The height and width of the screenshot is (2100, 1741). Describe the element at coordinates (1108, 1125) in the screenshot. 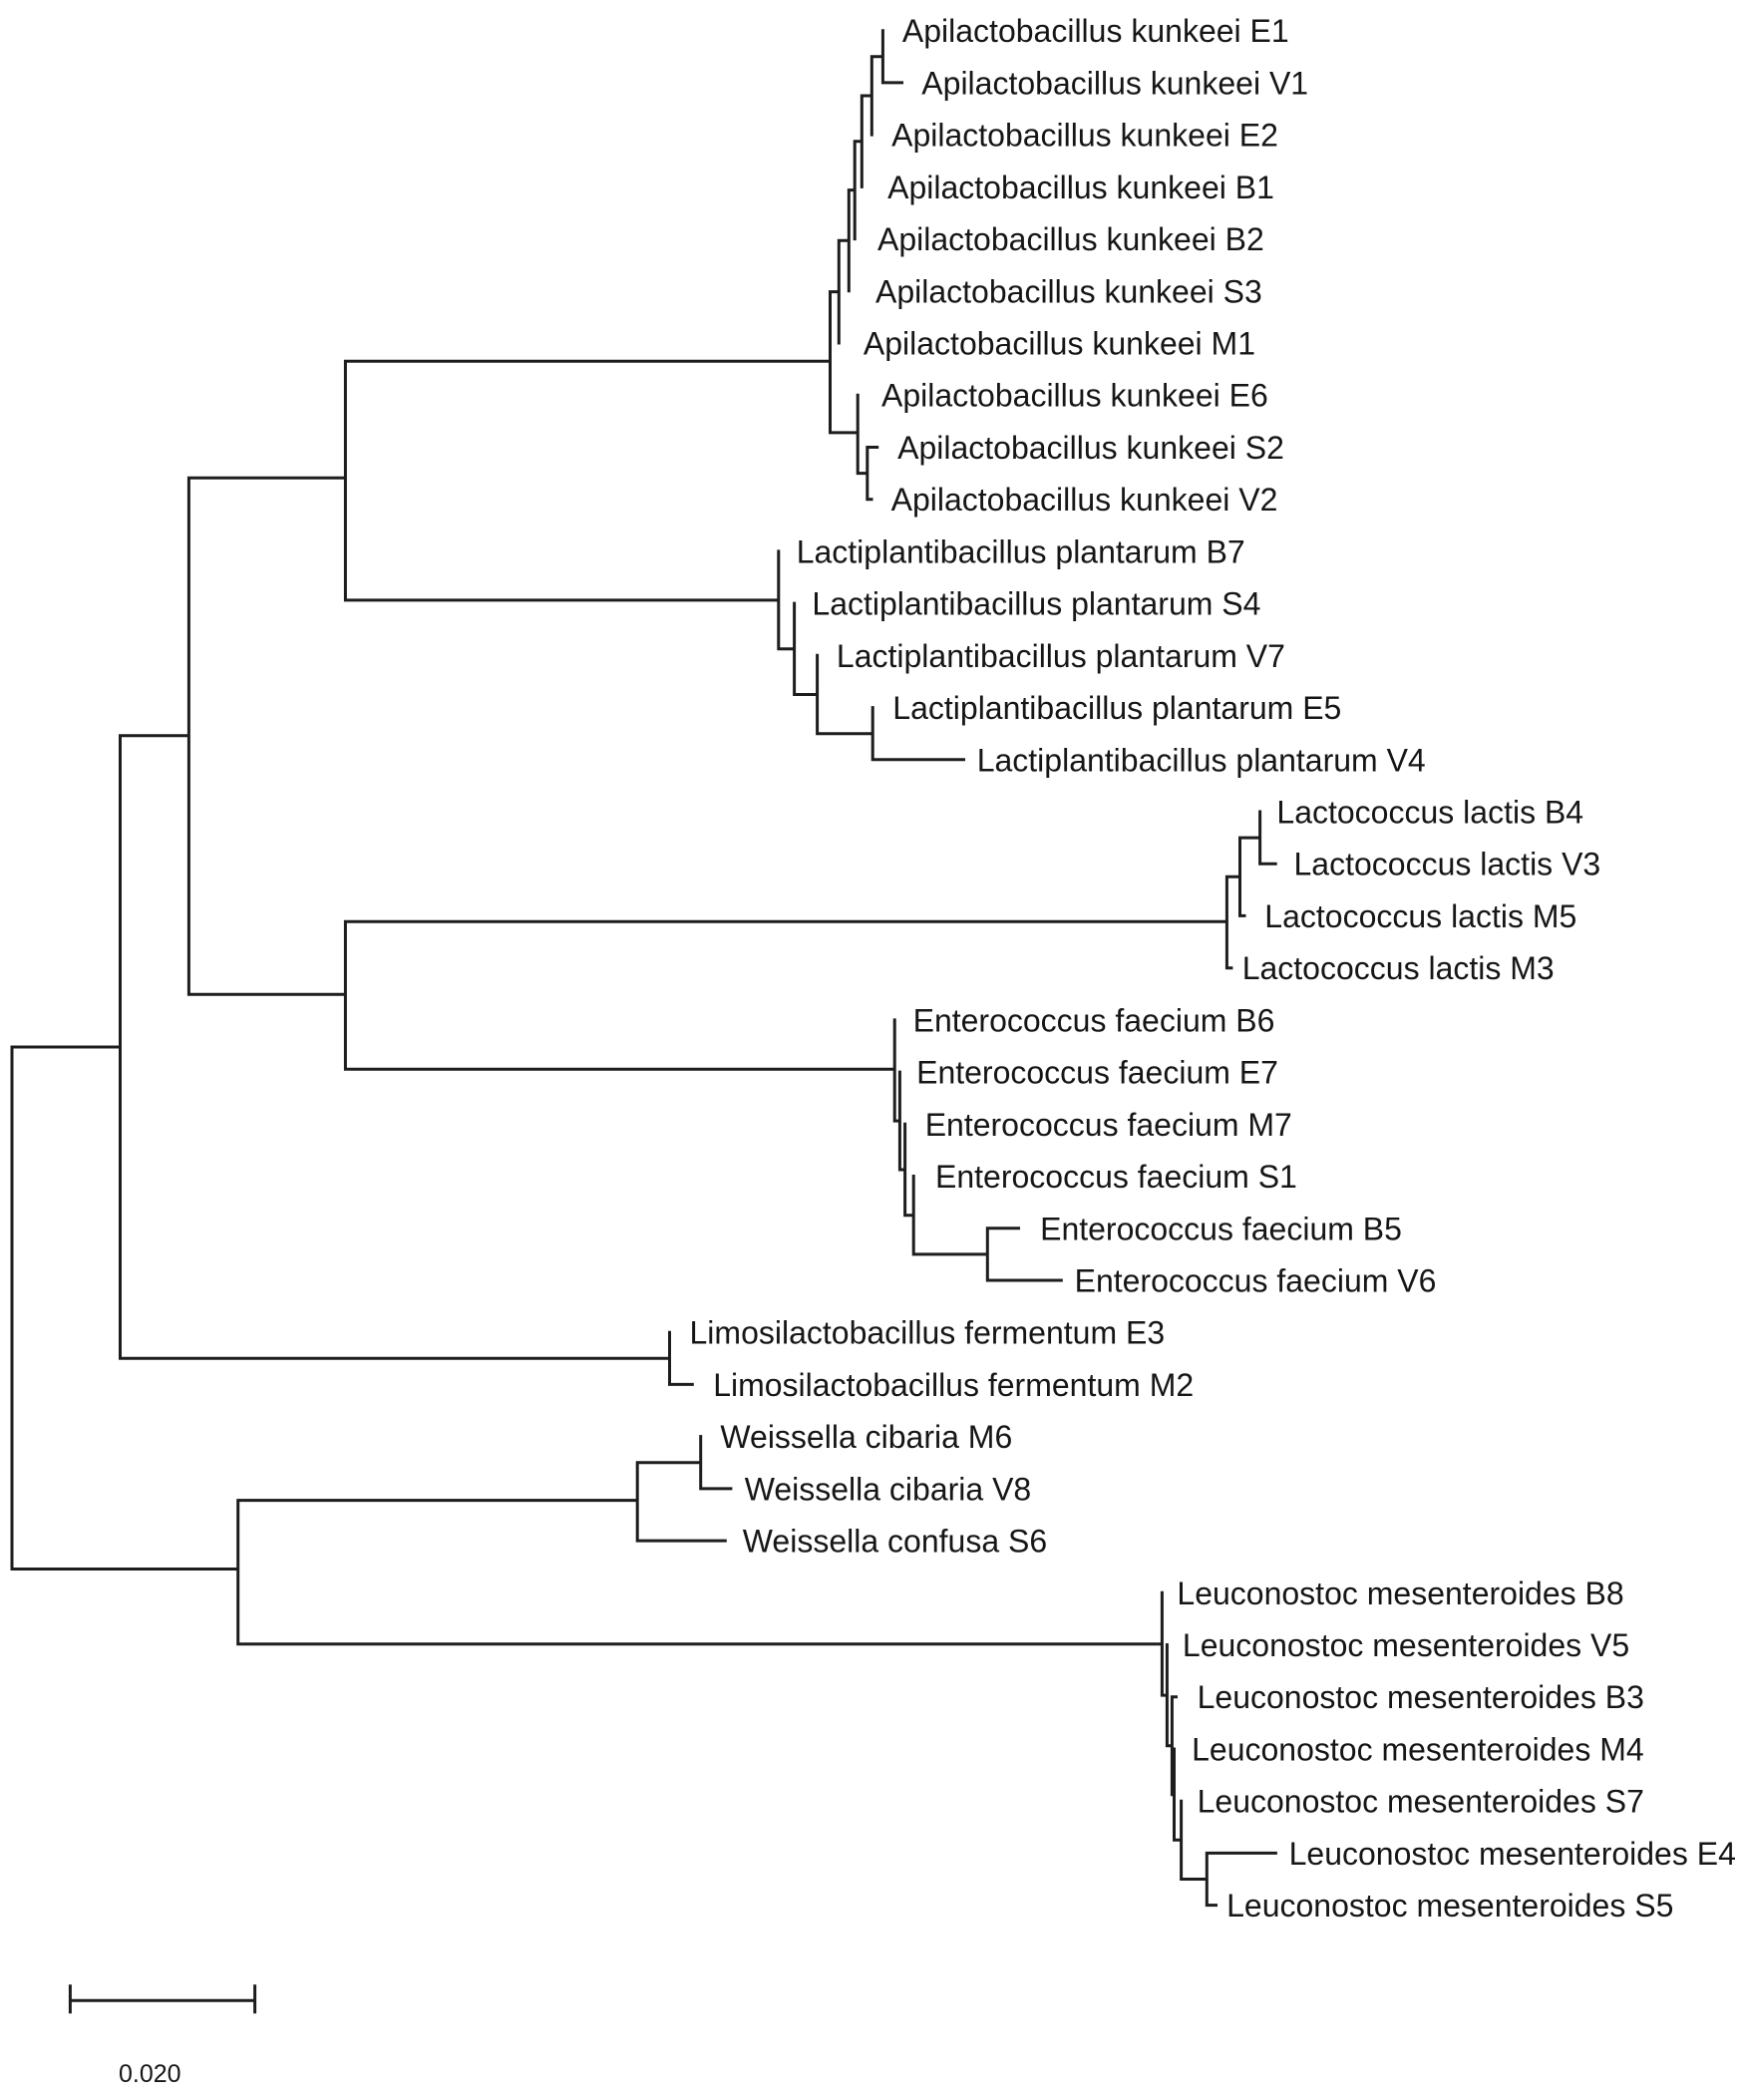

I see `svg-text: Enterococcus faecium M7` at that location.